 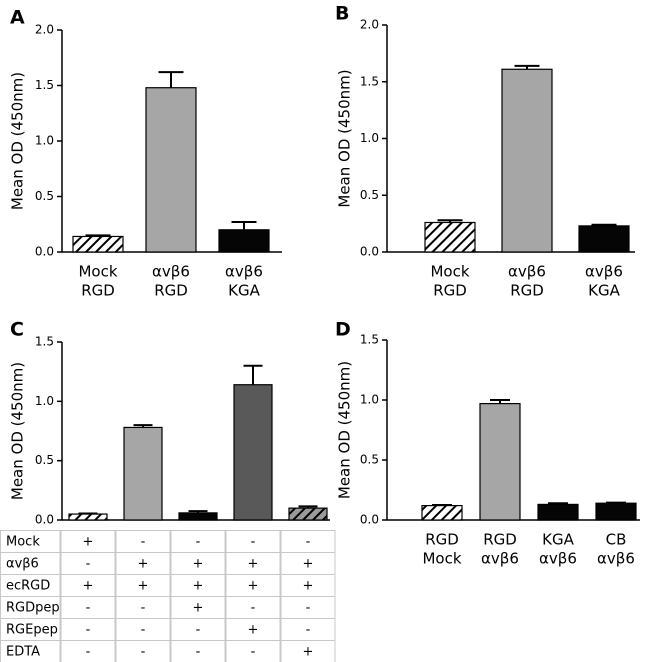 What do you see at coordinates (28, 586) in the screenshot?
I see `table-text: ecRGD` at bounding box center [28, 586].